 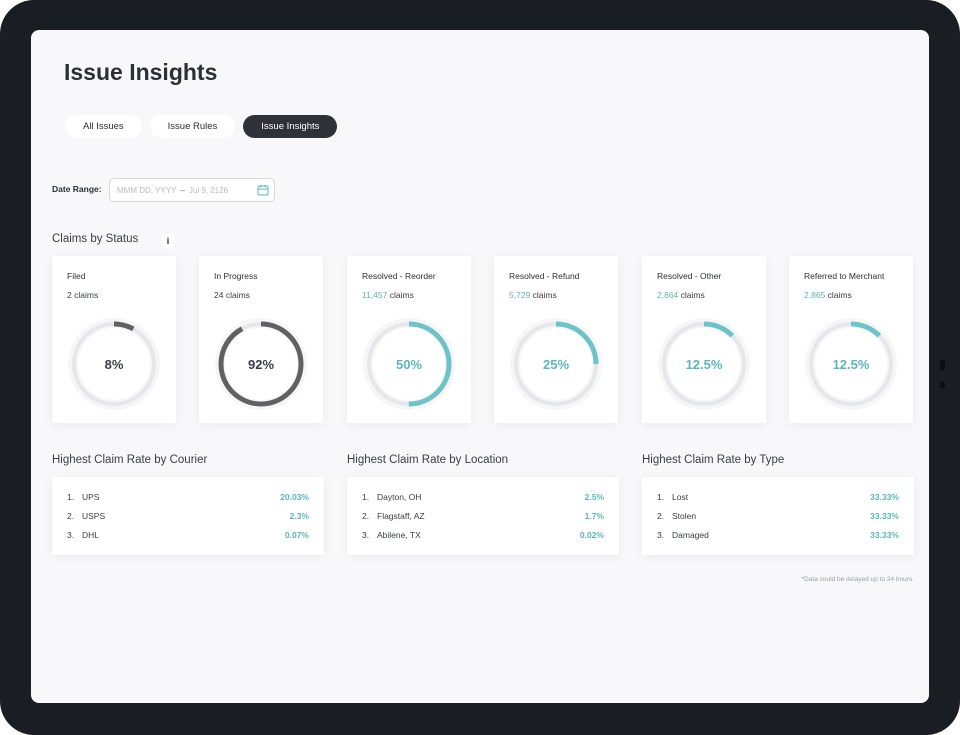 I want to click on data-delay-footnote: *Data could be delayed up to 24 hours., so click(x=857, y=579).